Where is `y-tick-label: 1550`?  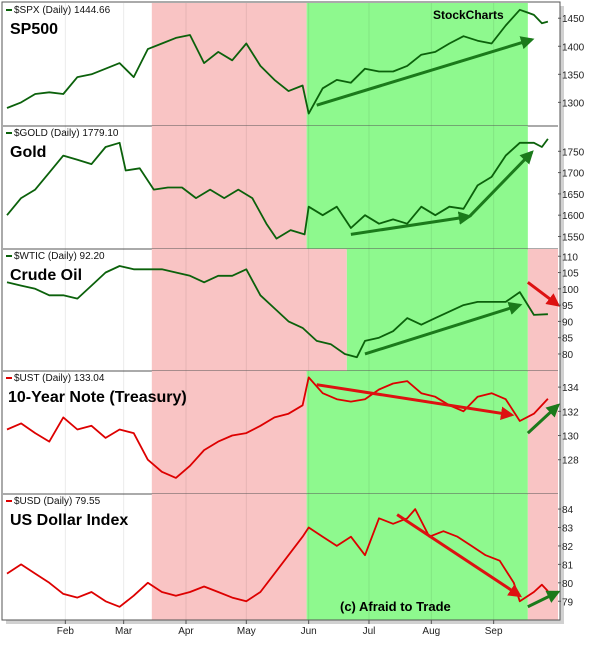
y-tick-label: 1550 is located at coordinates (573, 237).